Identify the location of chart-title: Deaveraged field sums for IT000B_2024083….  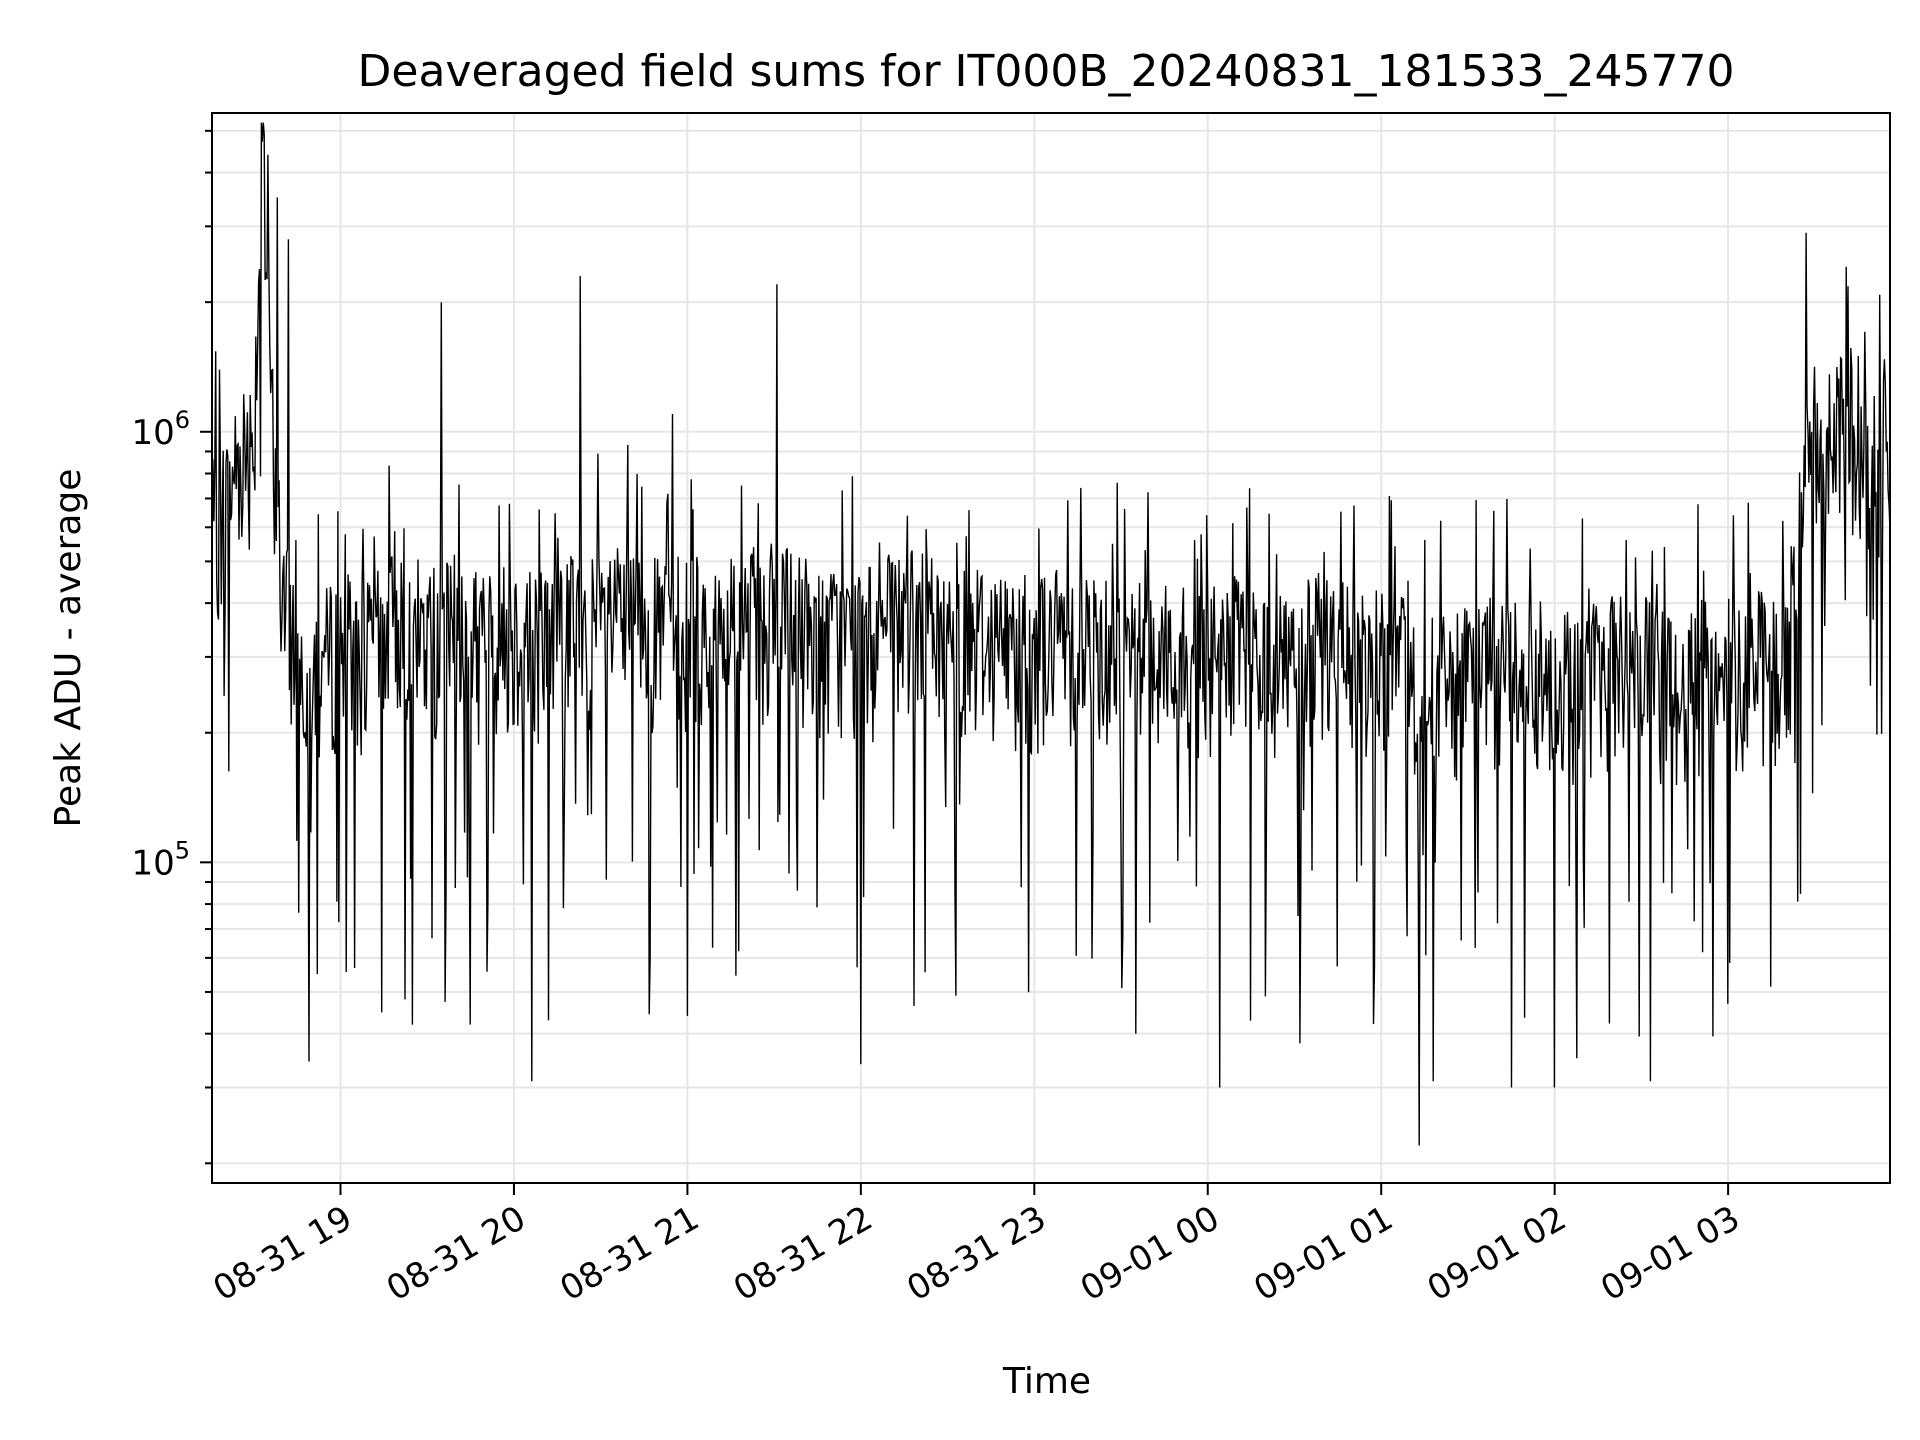
(1046, 71).